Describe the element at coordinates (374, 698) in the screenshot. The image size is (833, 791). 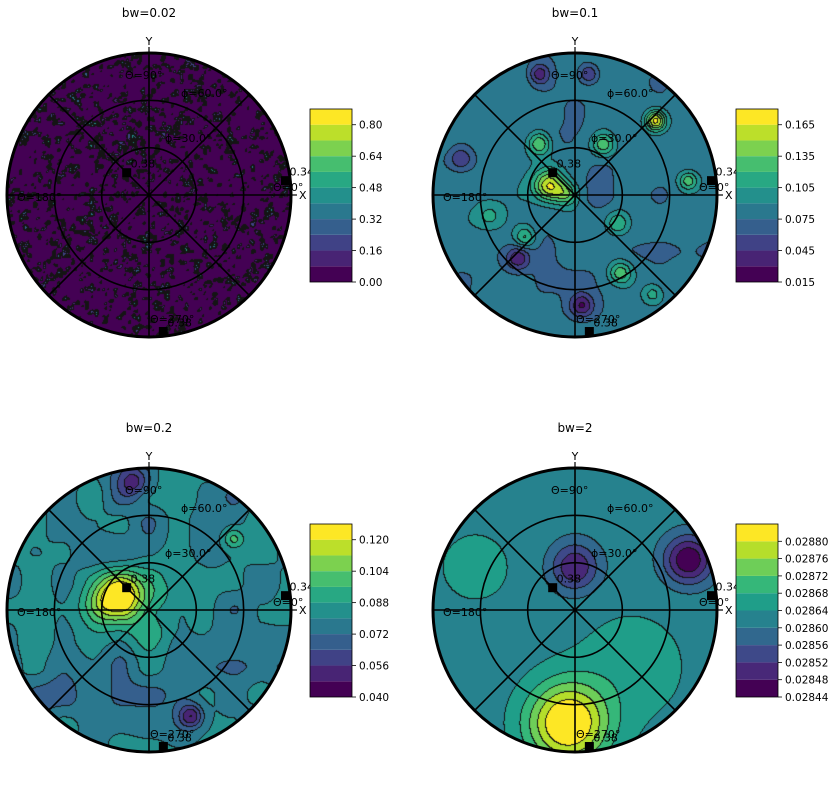
I see `colorbar-tick-label: 0.040` at that location.